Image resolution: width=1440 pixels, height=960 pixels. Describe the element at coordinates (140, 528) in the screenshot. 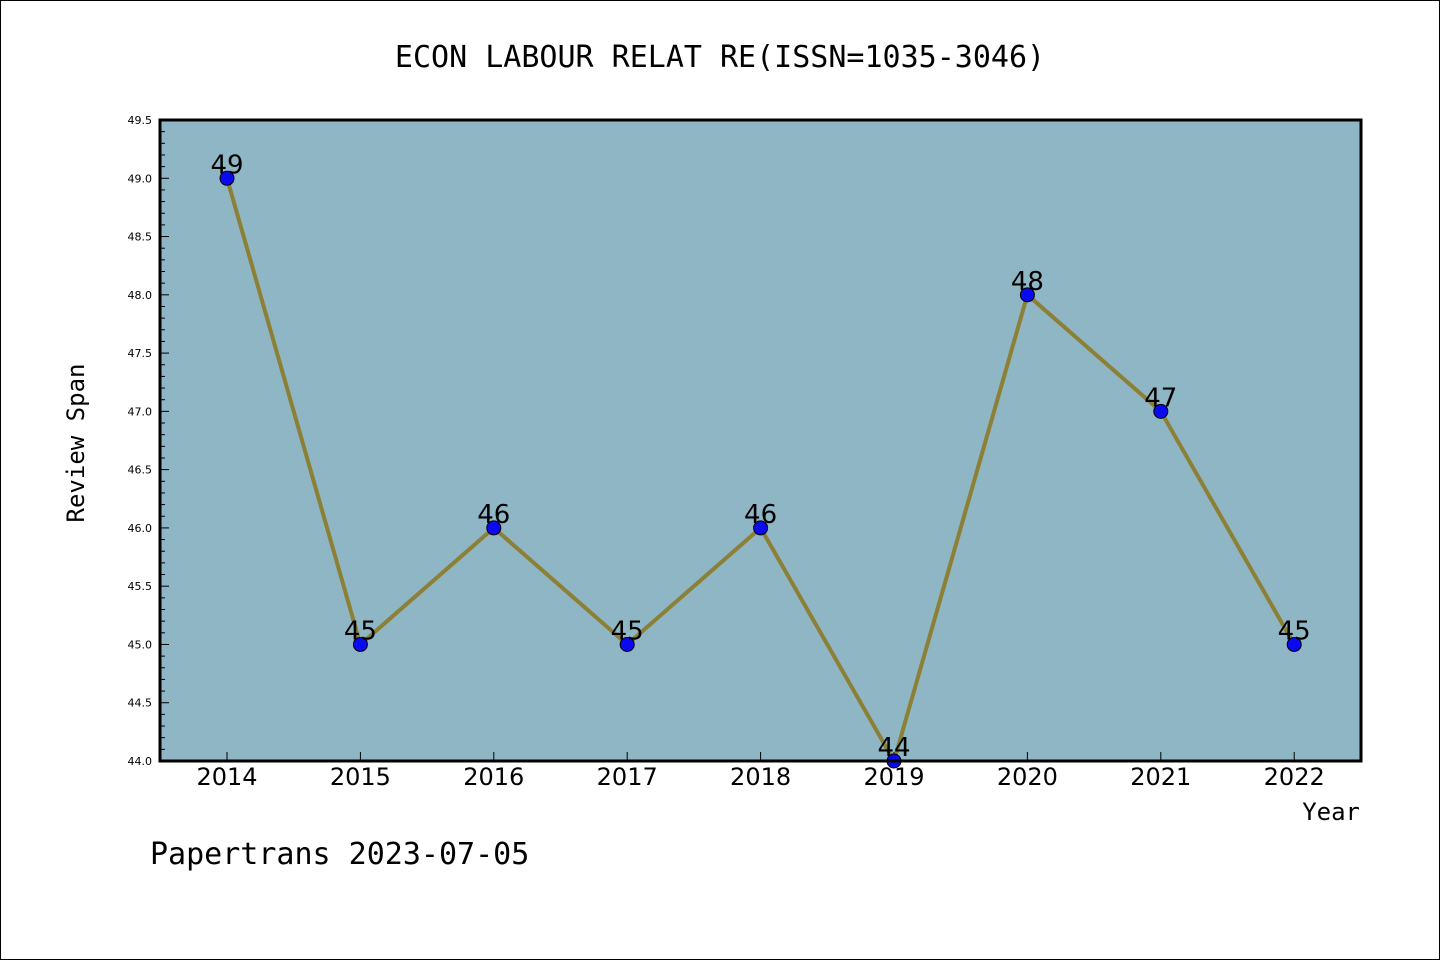

I see `y-tick-label: 46.0` at that location.